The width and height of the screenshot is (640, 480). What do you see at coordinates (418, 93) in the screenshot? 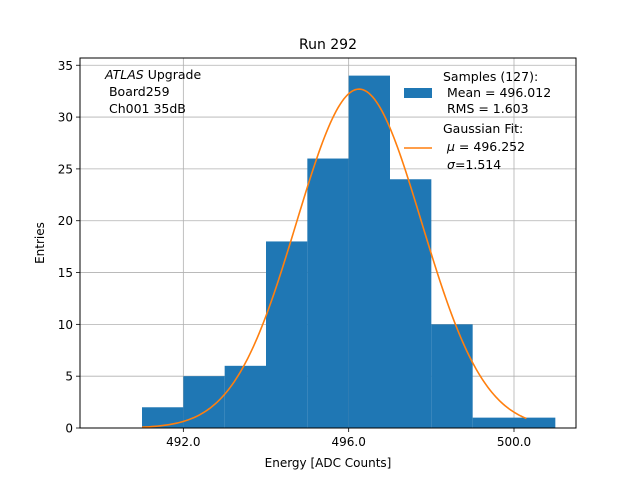
I see `legend-swatch-samples` at bounding box center [418, 93].